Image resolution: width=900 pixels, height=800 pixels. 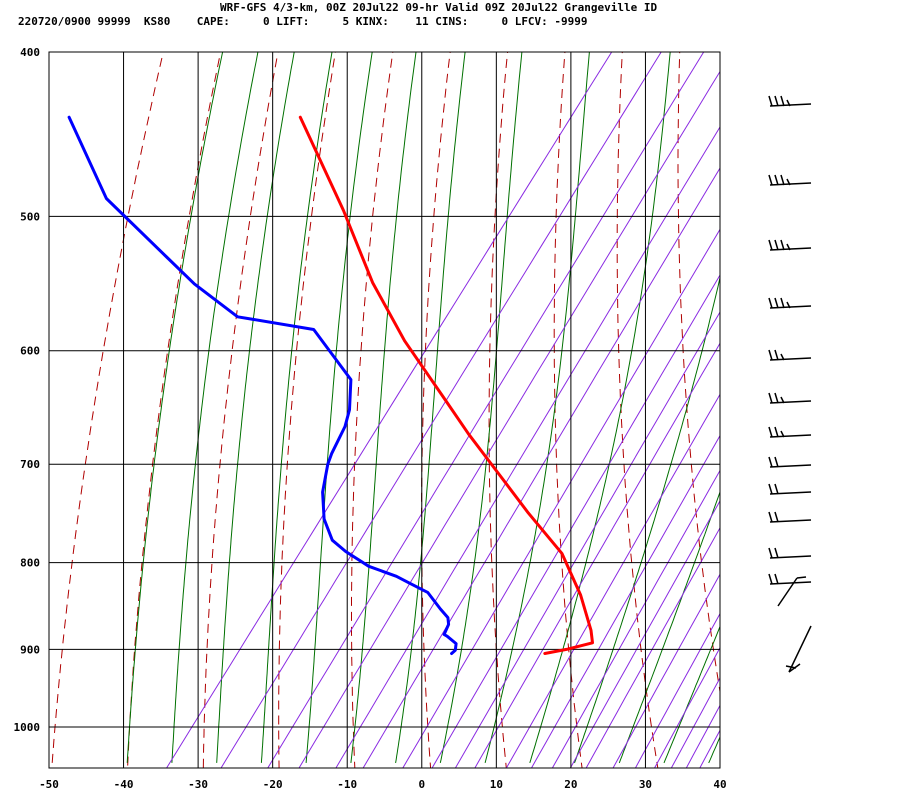 What do you see at coordinates (790, 384) in the screenshot?
I see `wind-barbs` at bounding box center [790, 384].